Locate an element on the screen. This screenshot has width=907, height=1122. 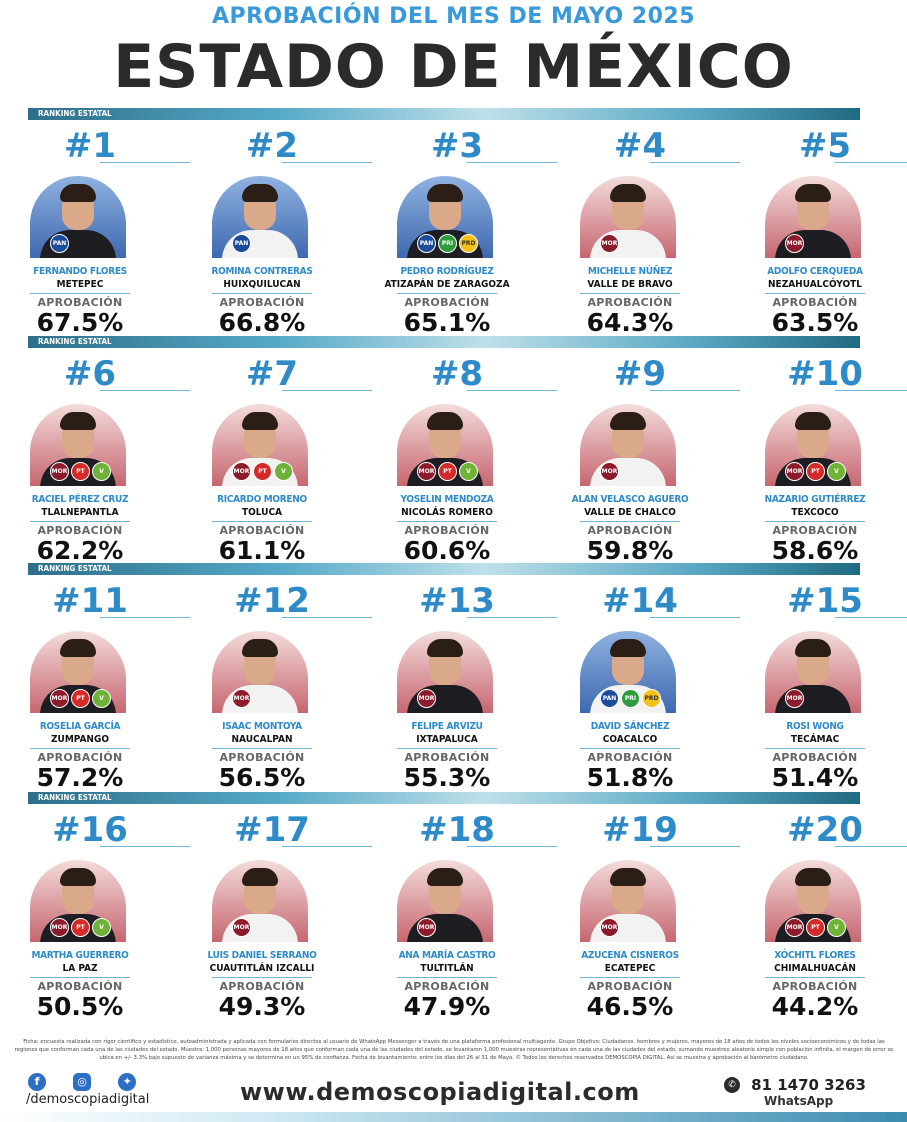
whatsapp-label: WhatsApp is located at coordinates (799, 1101).